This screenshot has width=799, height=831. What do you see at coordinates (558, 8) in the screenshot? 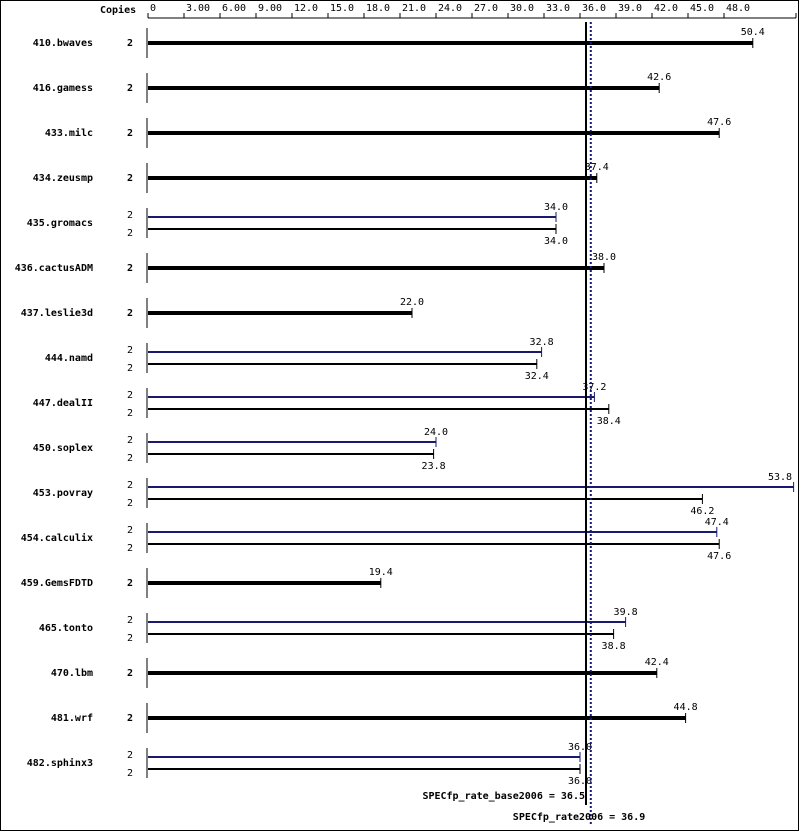
I see `x-tick-label: 33.0` at bounding box center [558, 8].